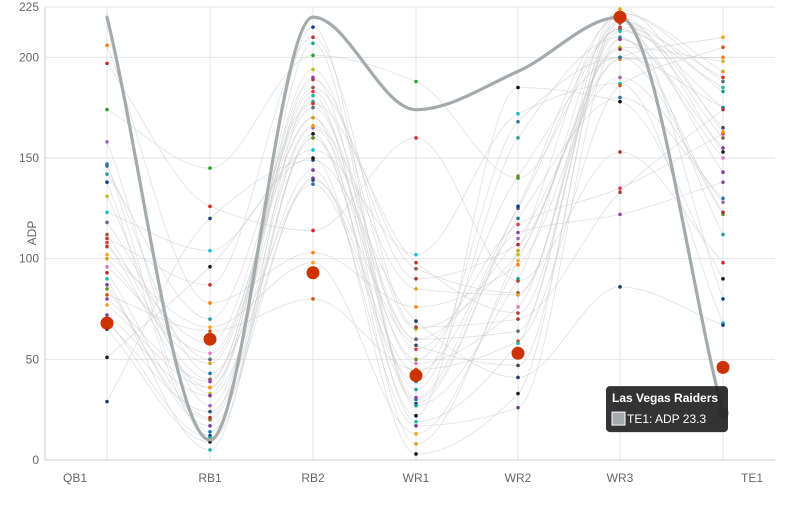 The image size is (787, 505). Describe the element at coordinates (29, 158) in the screenshot. I see `y-tick-label: 150` at that location.